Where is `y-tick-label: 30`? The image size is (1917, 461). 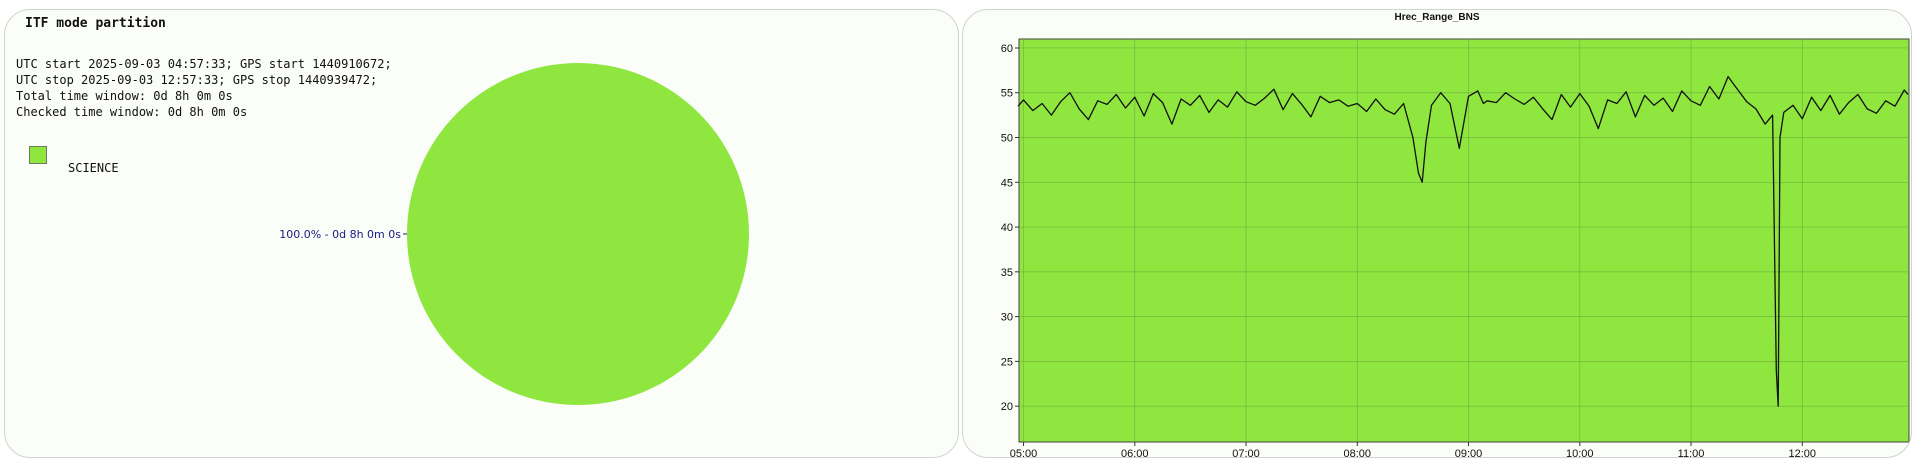
y-tick-label: 30 is located at coordinates (1007, 318).